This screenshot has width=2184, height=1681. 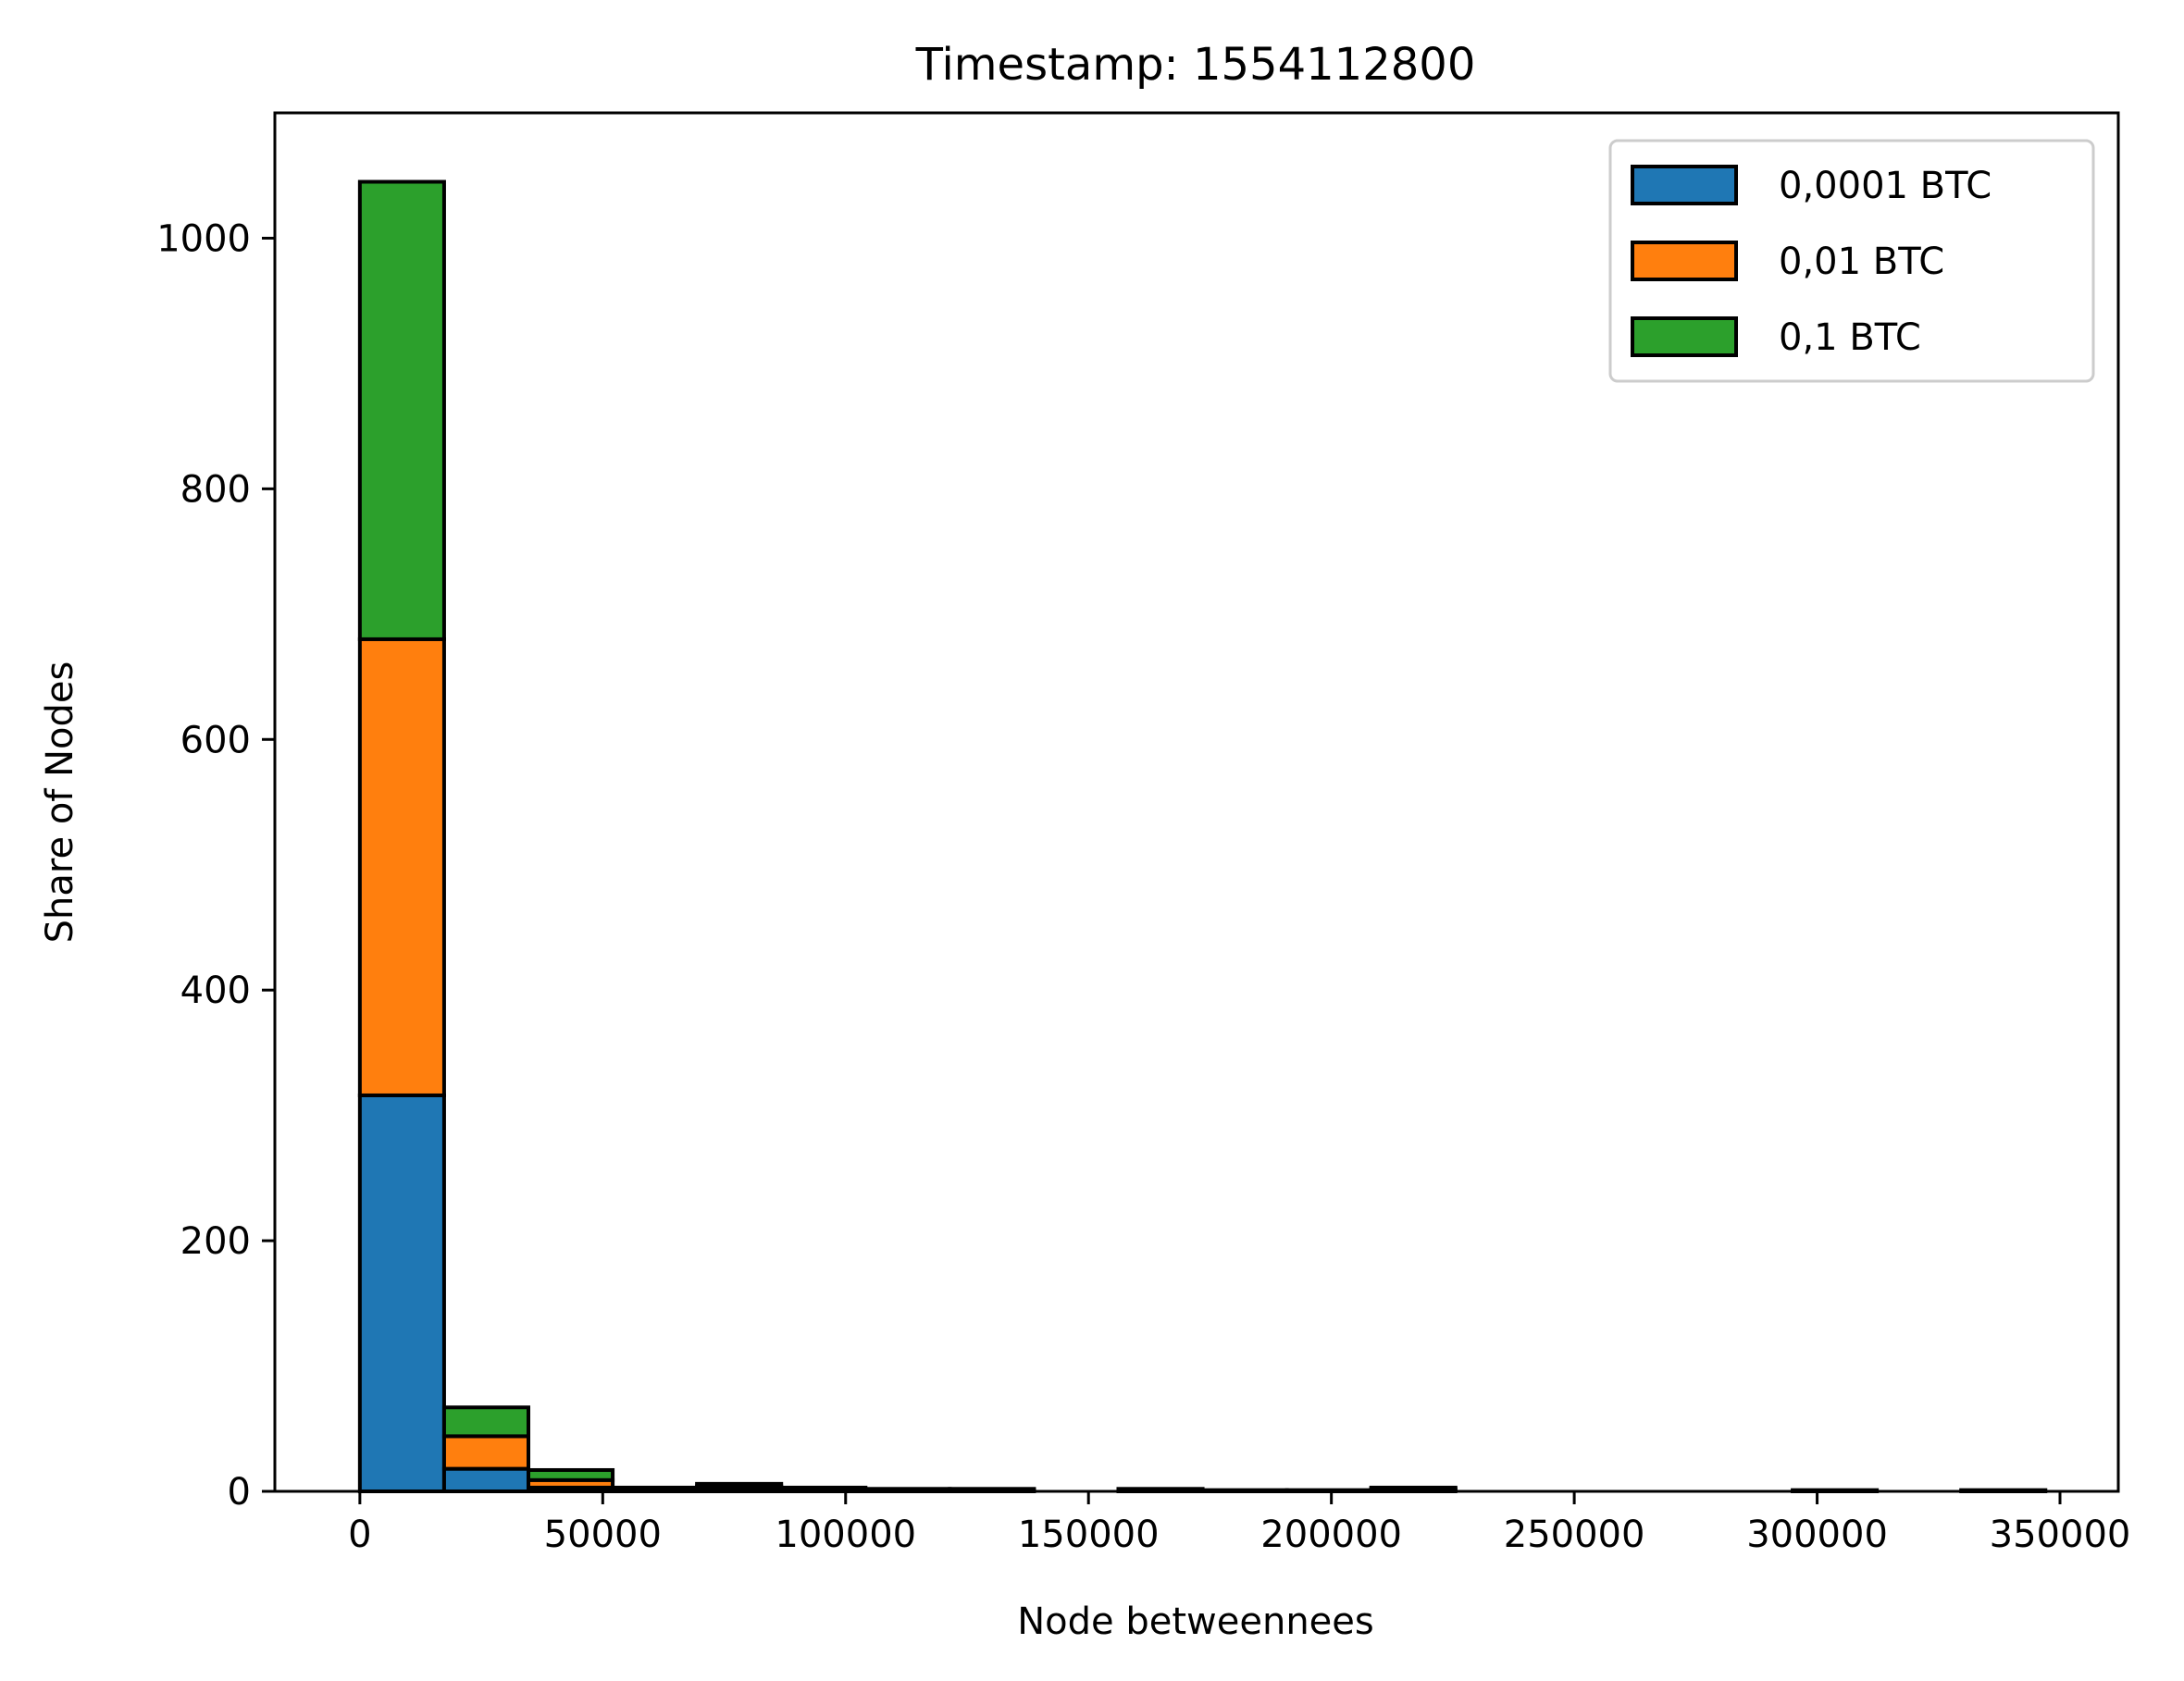 I want to click on x-tick-label-0: 0, so click(x=359, y=1535).